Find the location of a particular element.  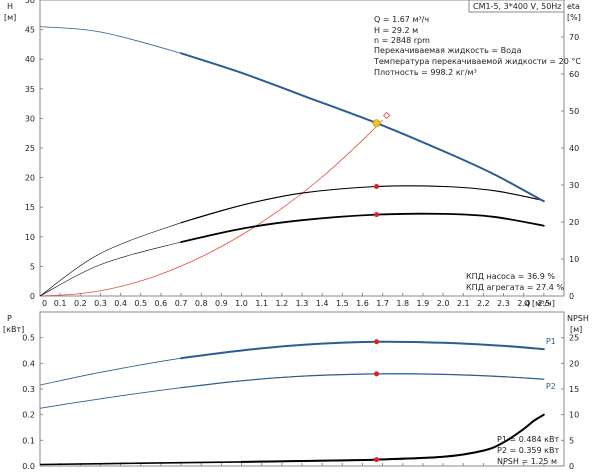

target-point is located at coordinates (387, 115).